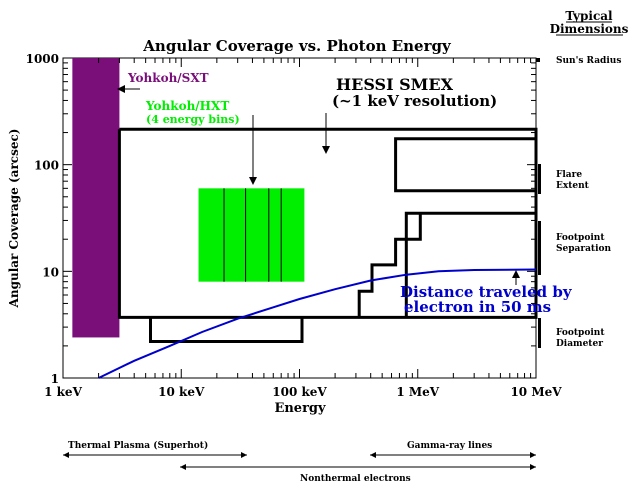 The image size is (636, 491). What do you see at coordinates (539, 179) in the screenshot?
I see `flare-extent-marker` at bounding box center [539, 179].